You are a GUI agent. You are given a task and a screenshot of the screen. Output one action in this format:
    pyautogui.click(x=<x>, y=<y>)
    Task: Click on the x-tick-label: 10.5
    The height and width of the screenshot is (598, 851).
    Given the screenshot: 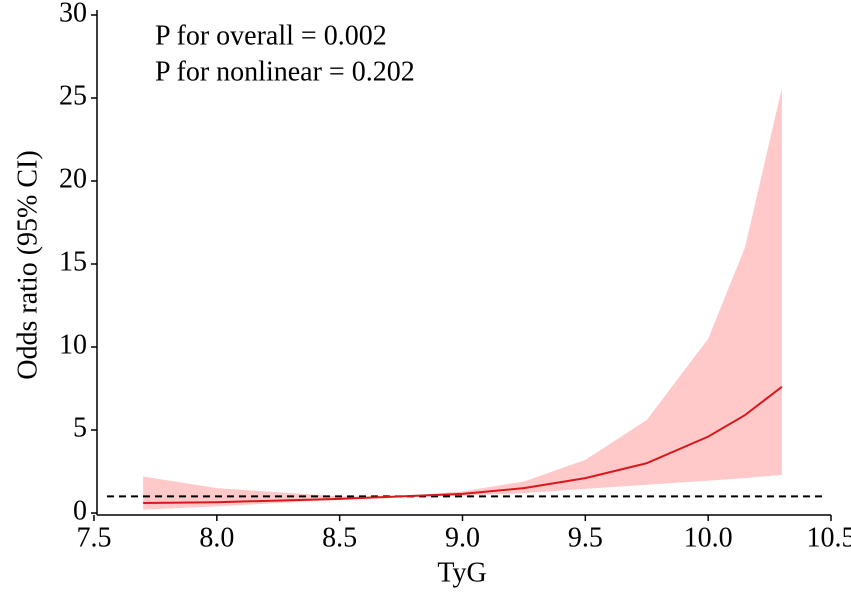 What is the action you would take?
    pyautogui.click(x=829, y=537)
    